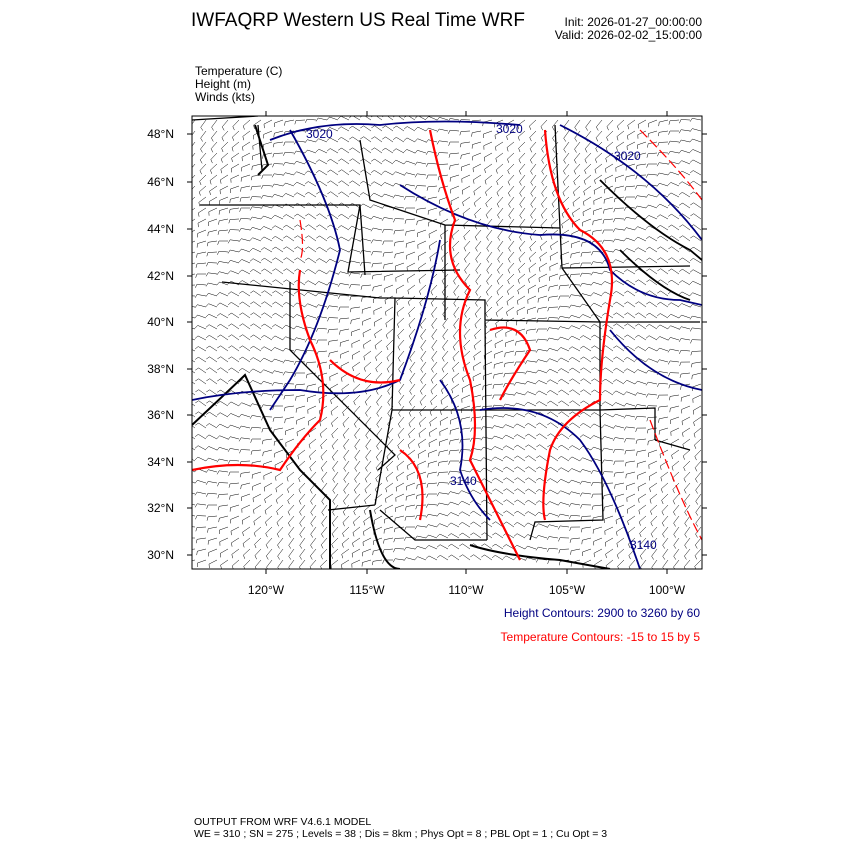  Describe the element at coordinates (160, 462) in the screenshot. I see `lat-tick: 34°N` at that location.